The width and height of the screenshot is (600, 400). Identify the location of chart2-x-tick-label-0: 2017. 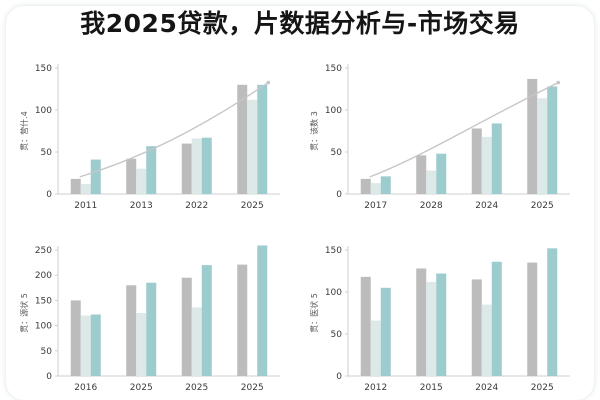
(375, 206).